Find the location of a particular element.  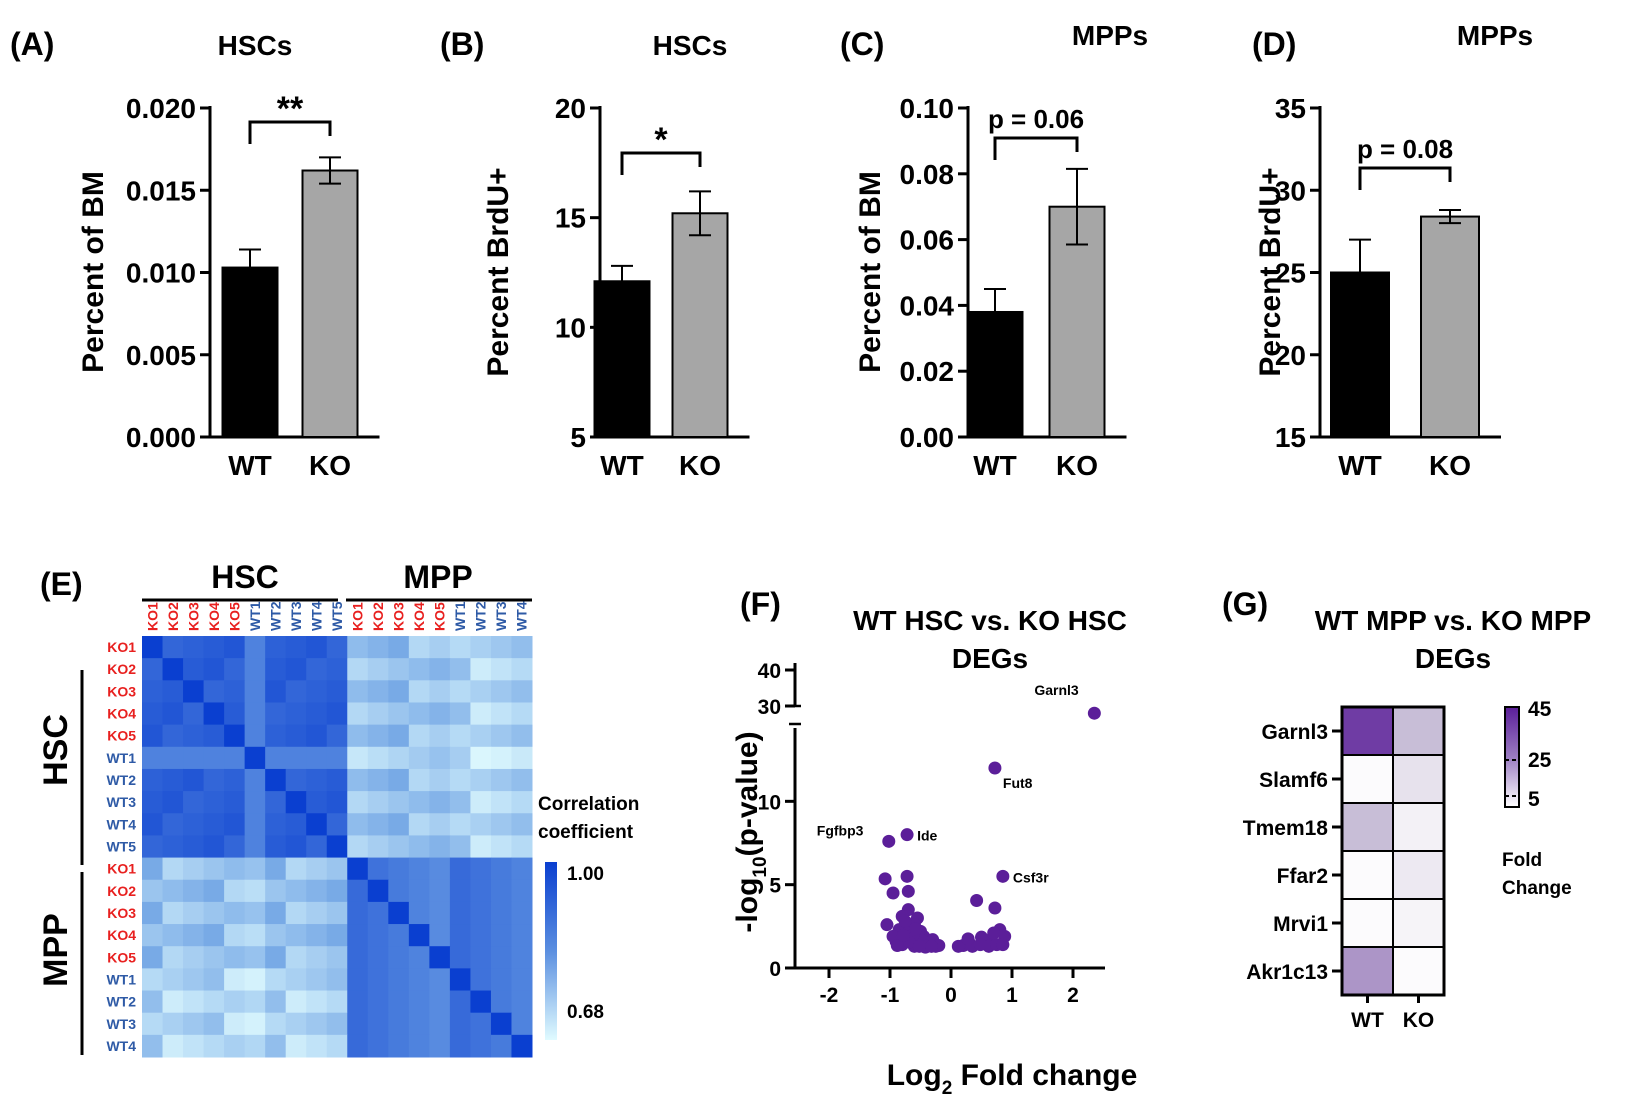

panel-f-ylabel-rest: (p-value) is located at coordinates (747, 793).